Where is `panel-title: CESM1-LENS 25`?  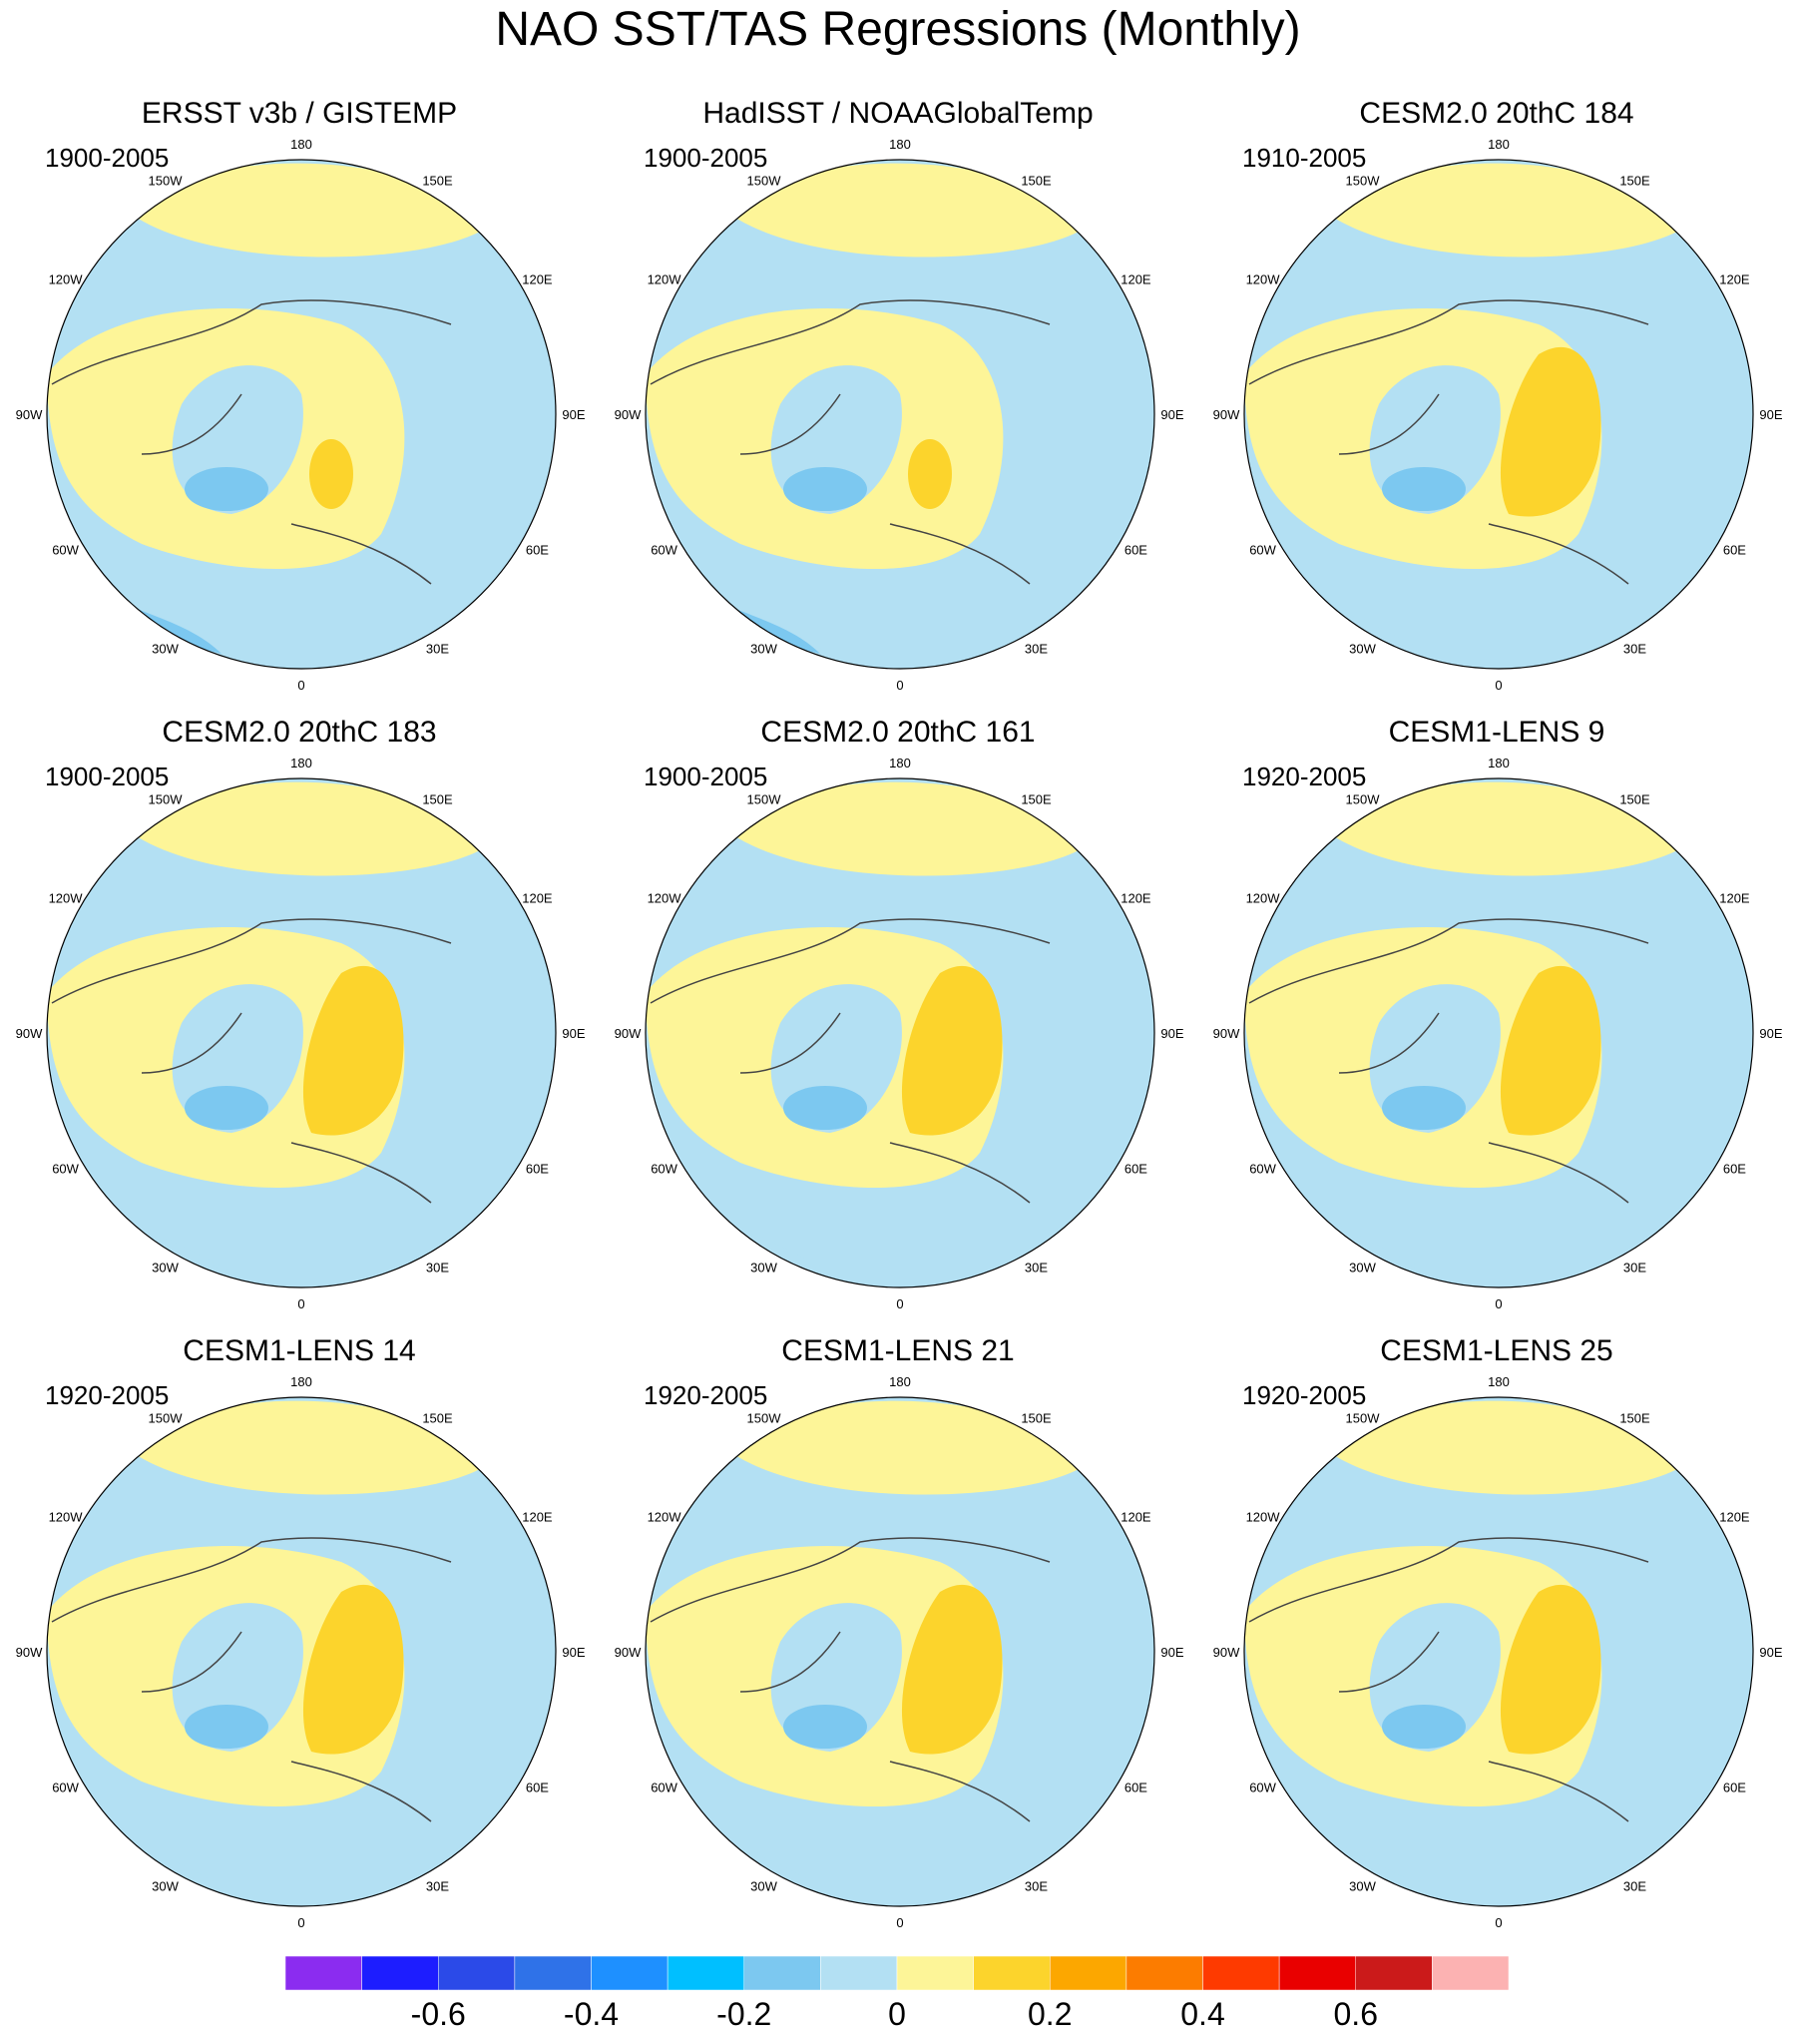 panel-title: CESM1-LENS 25 is located at coordinates (1496, 1350).